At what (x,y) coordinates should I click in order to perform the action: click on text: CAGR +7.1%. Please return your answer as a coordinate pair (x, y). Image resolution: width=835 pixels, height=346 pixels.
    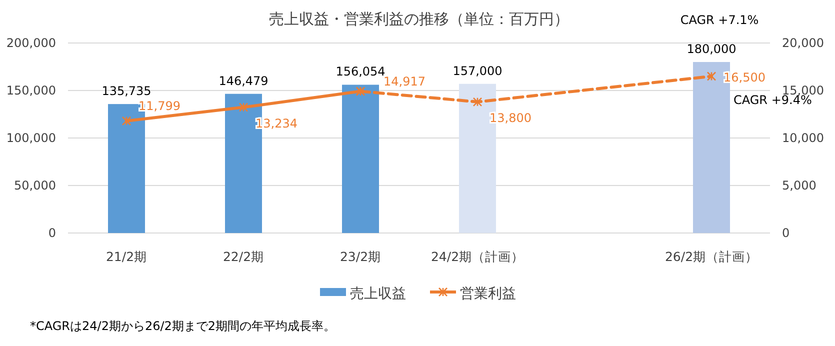
    Looking at the image, I should click on (719, 20).